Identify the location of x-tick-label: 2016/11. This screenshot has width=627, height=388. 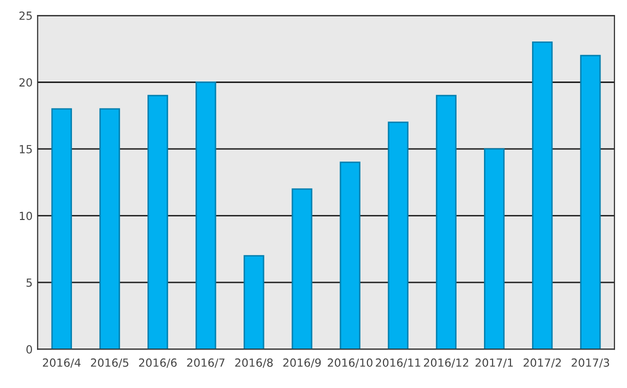
(398, 363).